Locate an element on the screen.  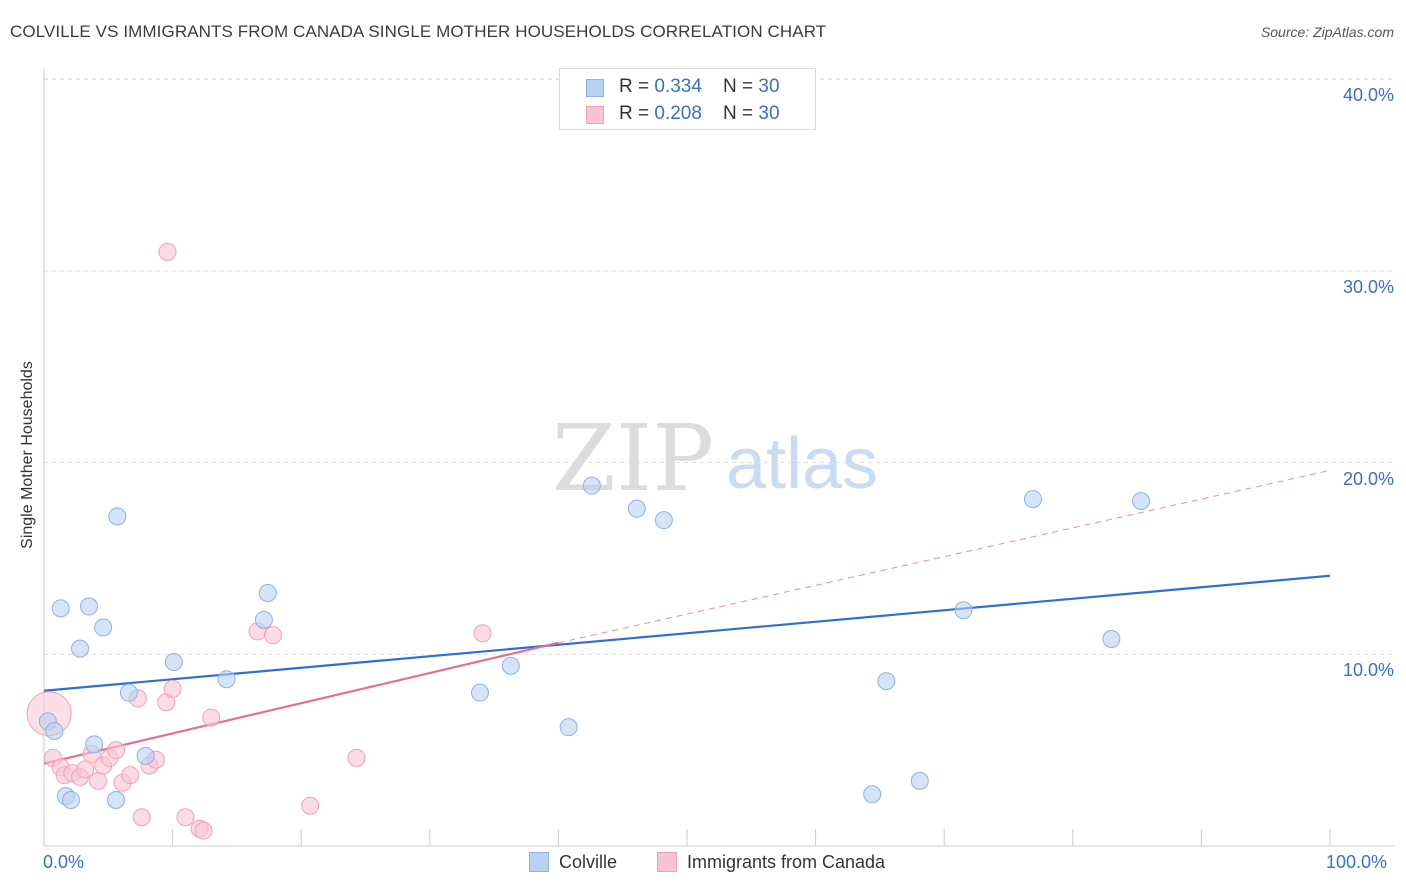
legend-text-canada: R = 0.208 N = 30 is located at coordinates (699, 114).